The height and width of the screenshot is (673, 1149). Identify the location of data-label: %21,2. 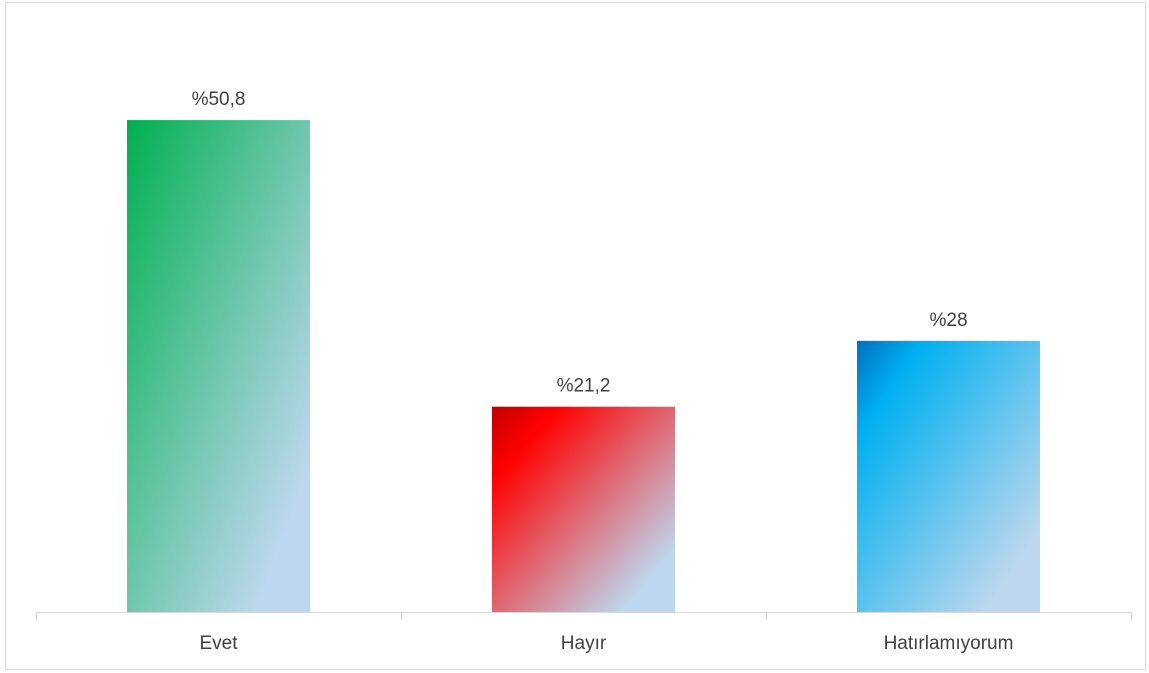
(584, 386).